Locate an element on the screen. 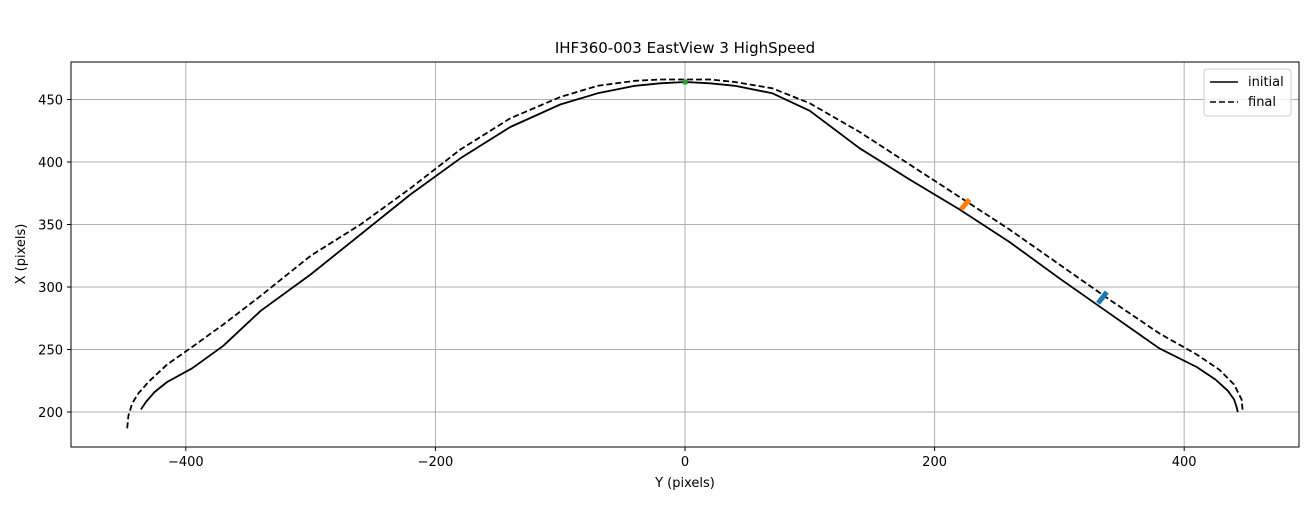  y-axis-label: X (pixels) is located at coordinates (21, 254).